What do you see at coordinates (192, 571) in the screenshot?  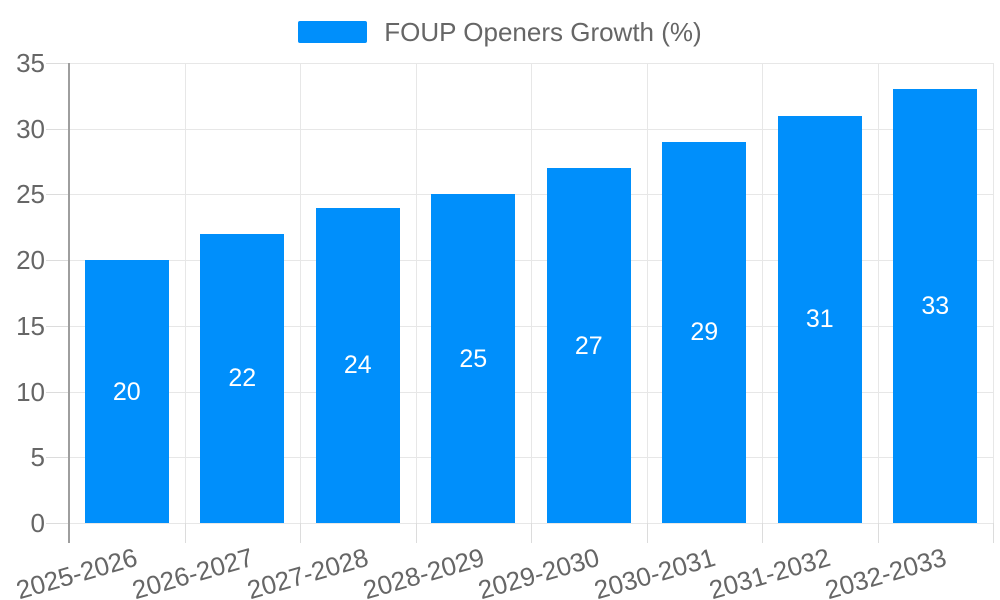 I see `x-tick-label: 2026-2027` at bounding box center [192, 571].